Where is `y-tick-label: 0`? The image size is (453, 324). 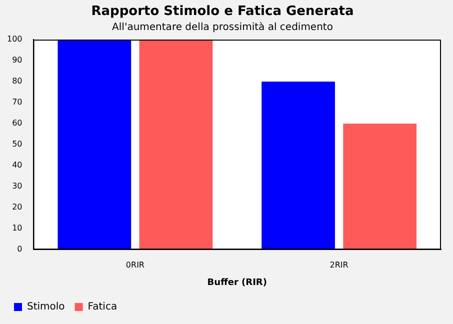 y-tick-label: 0 is located at coordinates (19, 249).